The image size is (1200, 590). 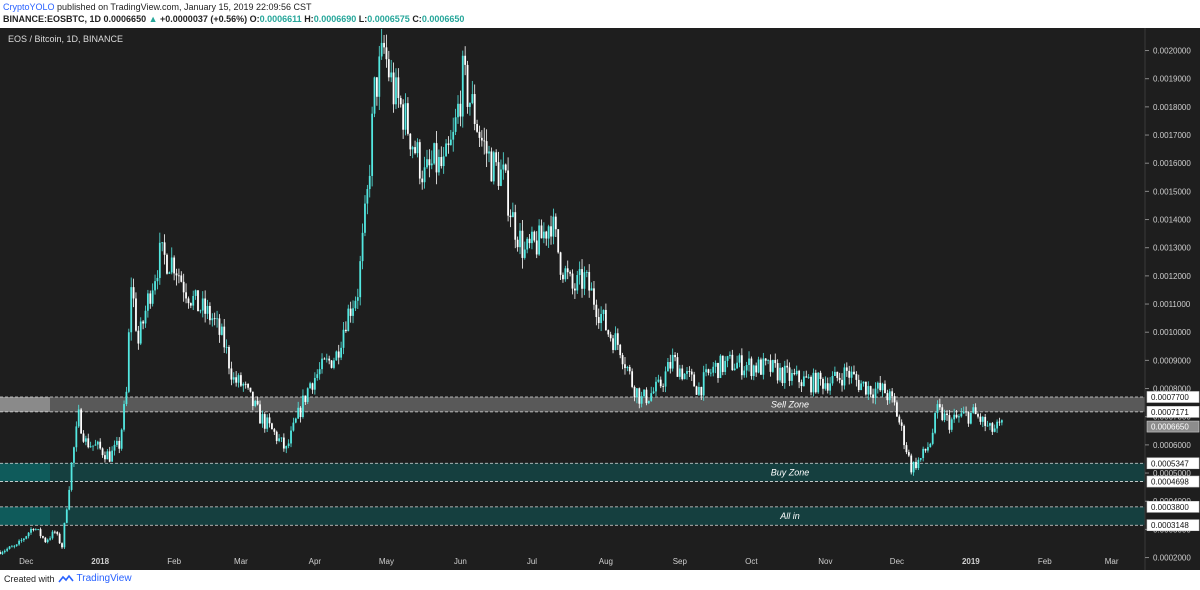 I want to click on author-link: CryptoYOLO, so click(x=29, y=7).